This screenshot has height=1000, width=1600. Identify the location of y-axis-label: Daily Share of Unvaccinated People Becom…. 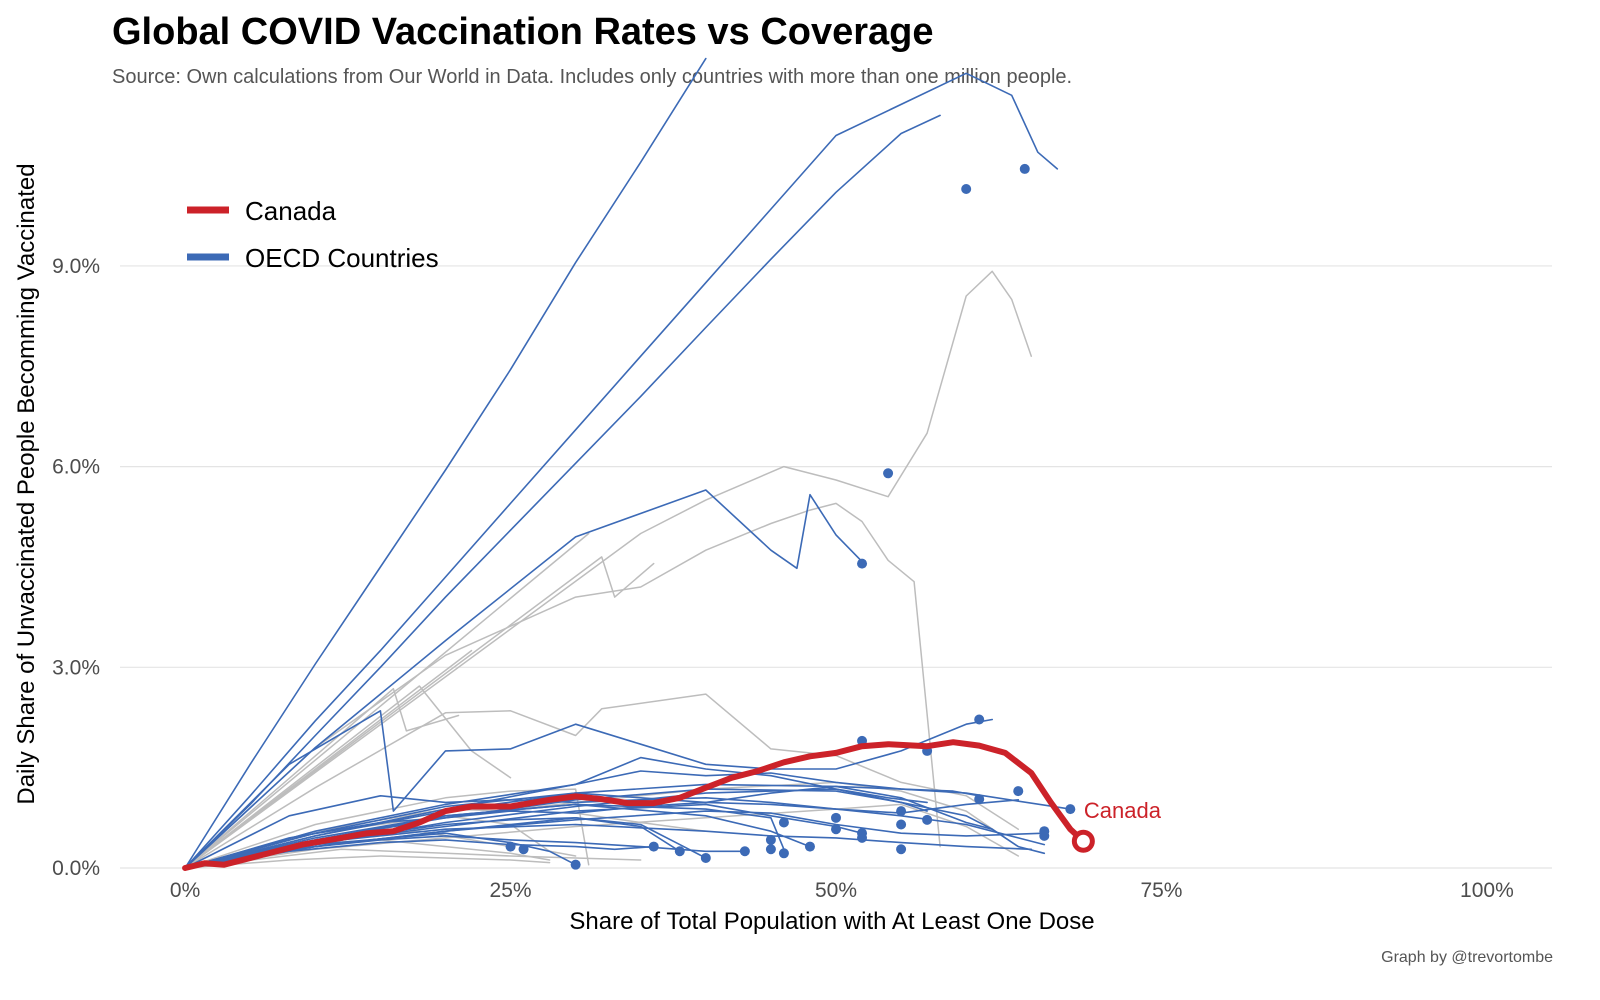
(26, 483).